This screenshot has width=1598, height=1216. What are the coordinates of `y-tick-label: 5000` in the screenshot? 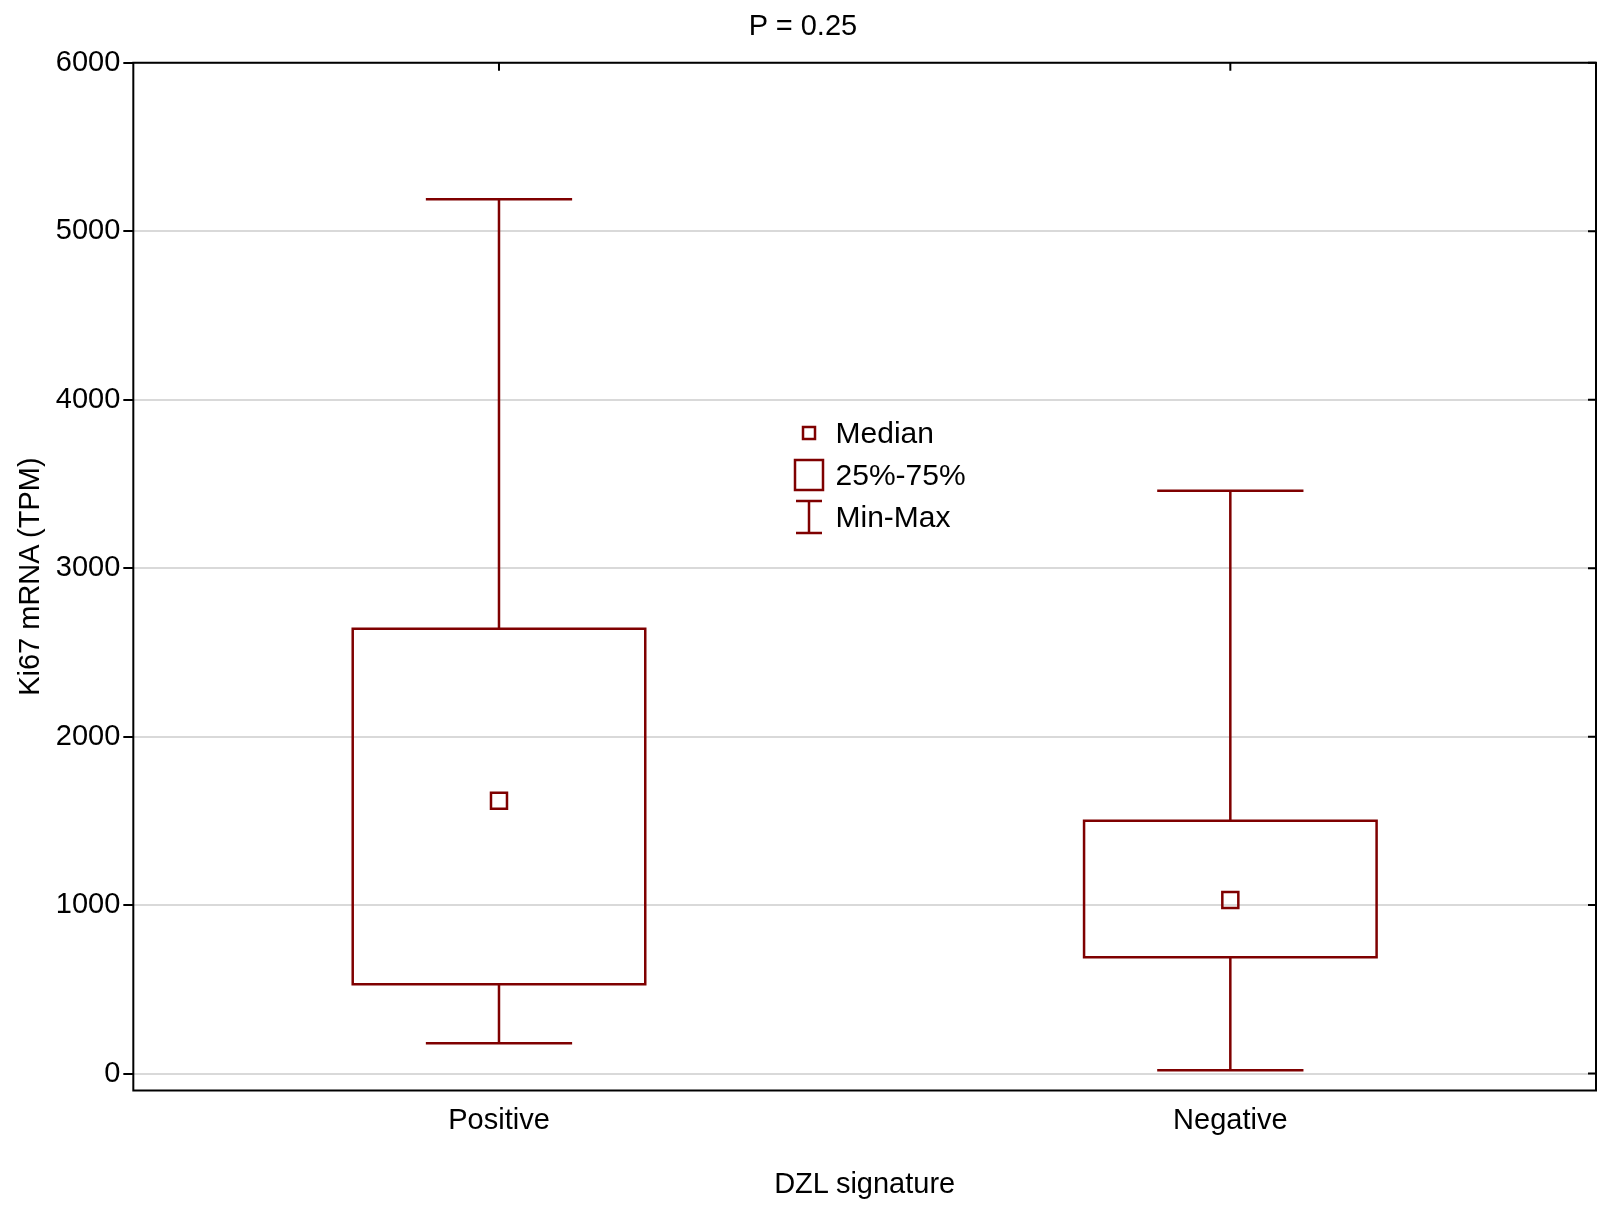 It's located at (88, 229).